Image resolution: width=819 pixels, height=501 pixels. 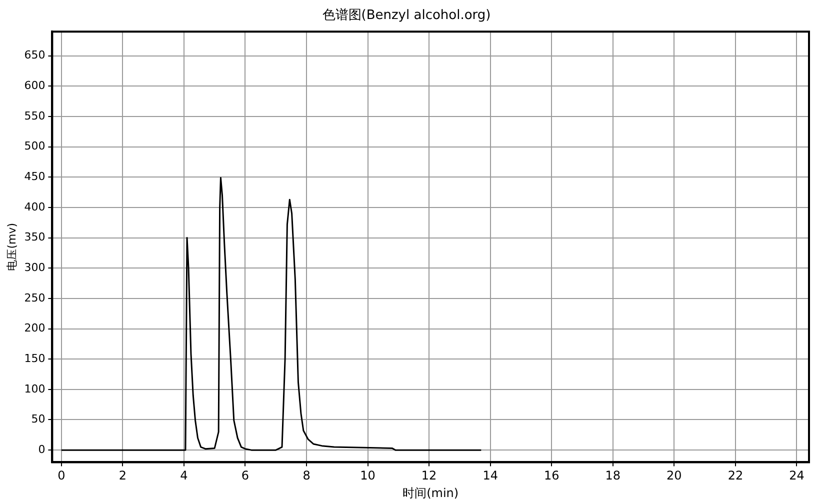 I want to click on x-tick-label: 20, so click(x=674, y=475).